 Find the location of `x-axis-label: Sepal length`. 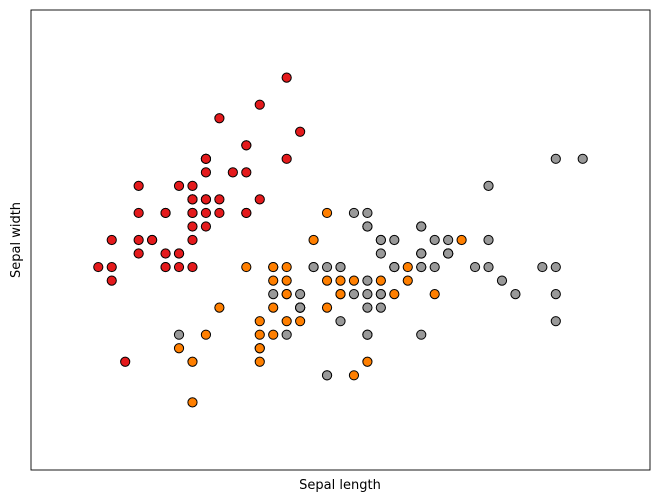

x-axis-label: Sepal length is located at coordinates (340, 485).